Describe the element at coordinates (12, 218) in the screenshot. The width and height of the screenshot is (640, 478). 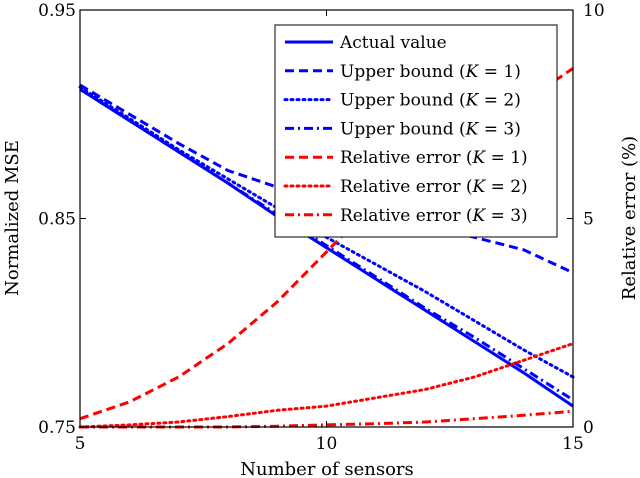
I see `y-left-axis-title: Normalized MSE` at that location.